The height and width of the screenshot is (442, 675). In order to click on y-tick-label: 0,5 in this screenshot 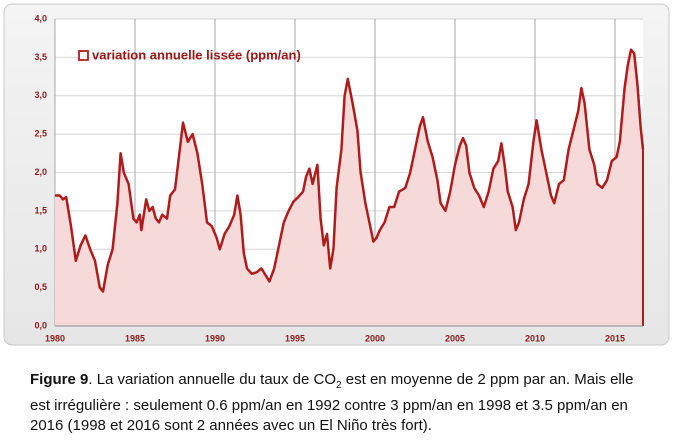, I will do `click(40, 287)`.